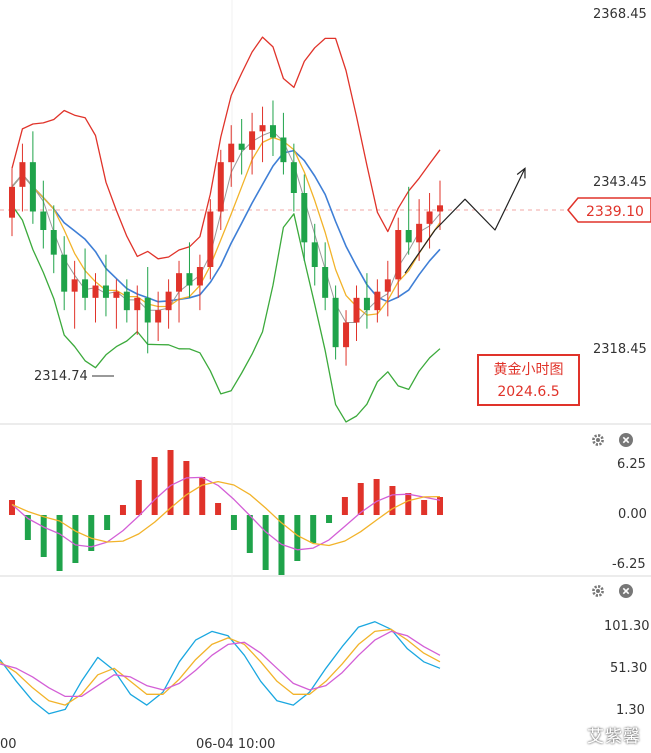 This screenshot has height=753, width=651. Describe the element at coordinates (629, 564) in the screenshot. I see `macd-tick-bottom: -6.25` at that location.